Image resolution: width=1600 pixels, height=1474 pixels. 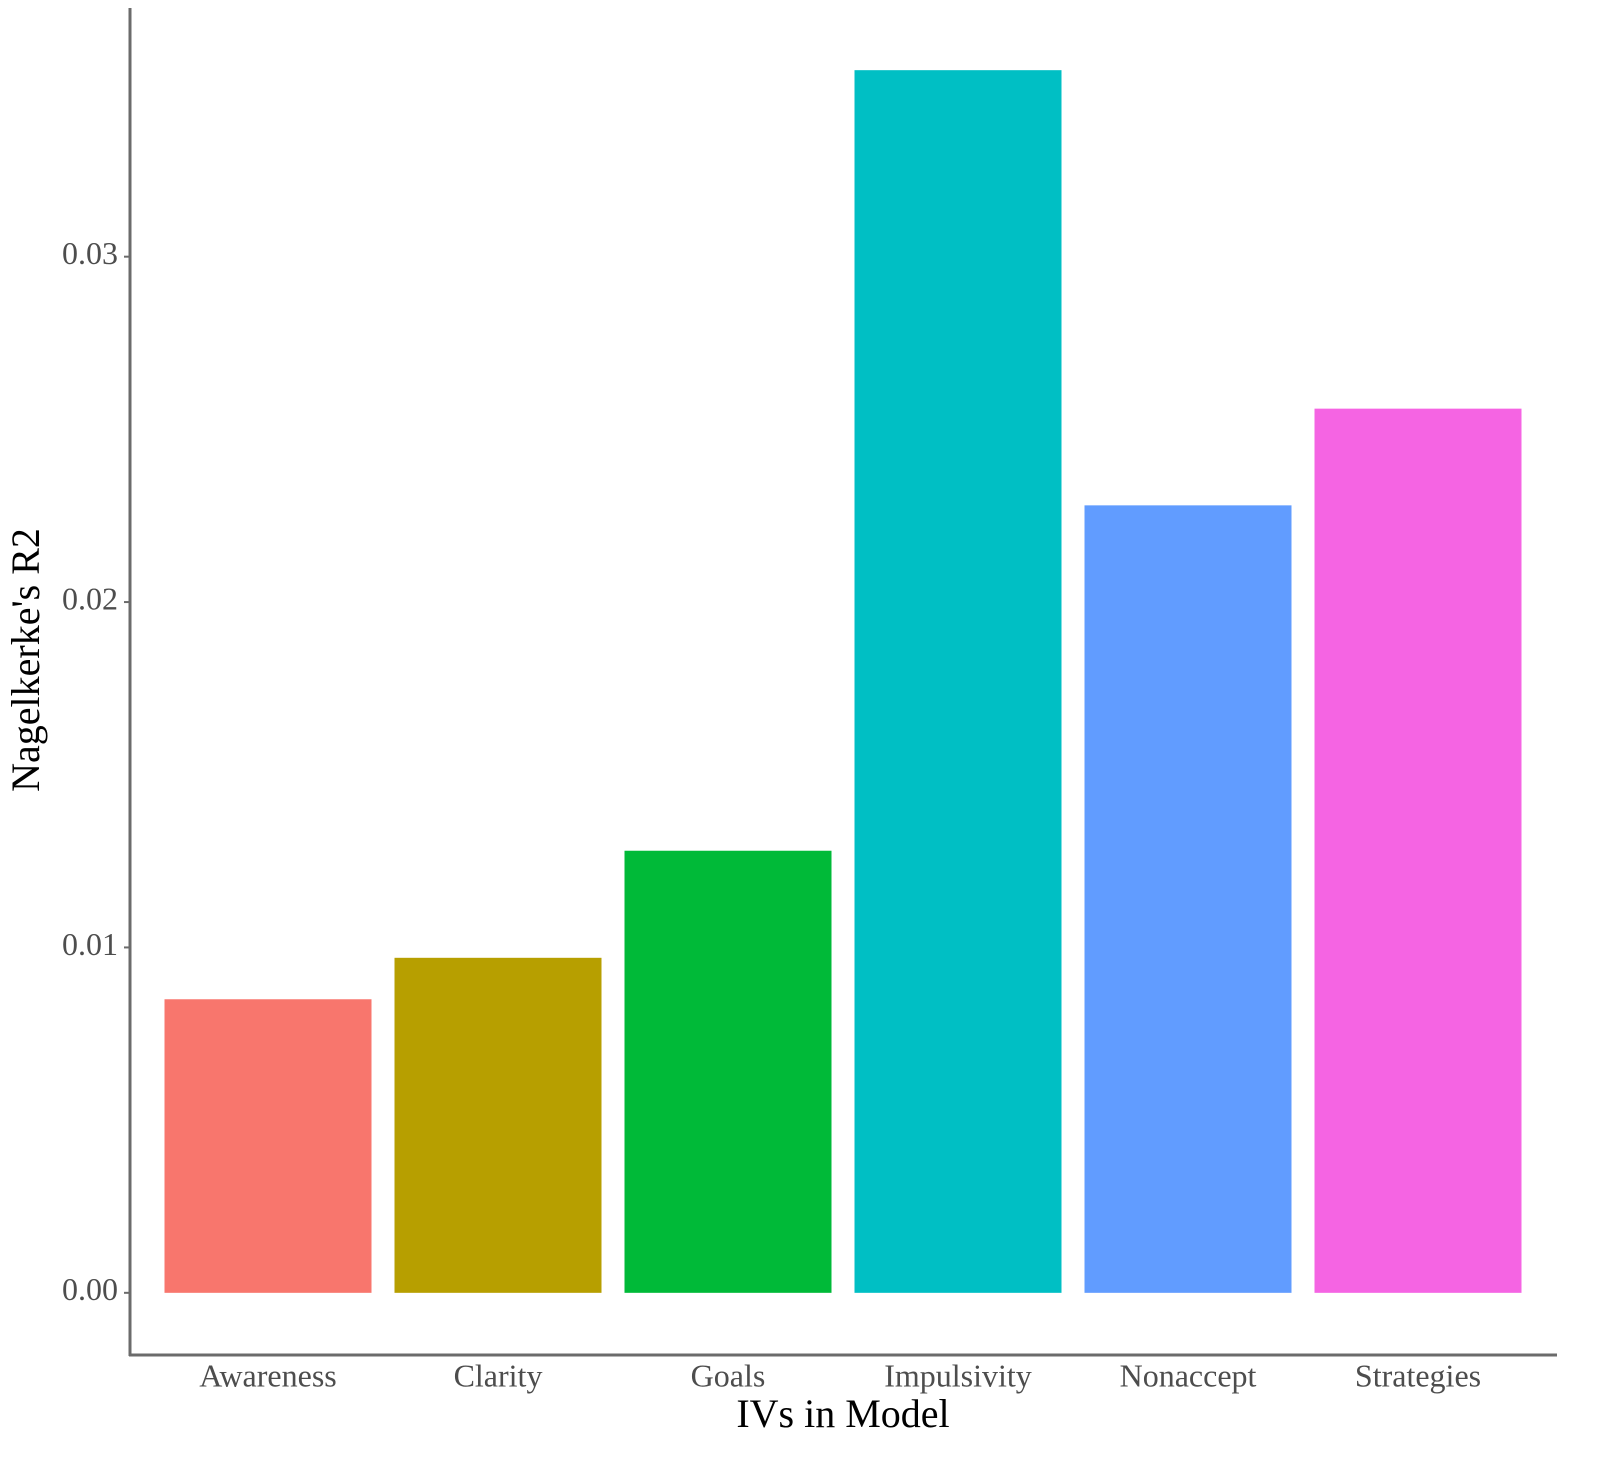 I want to click on y-tick-label: 0.02, so click(x=90, y=598).